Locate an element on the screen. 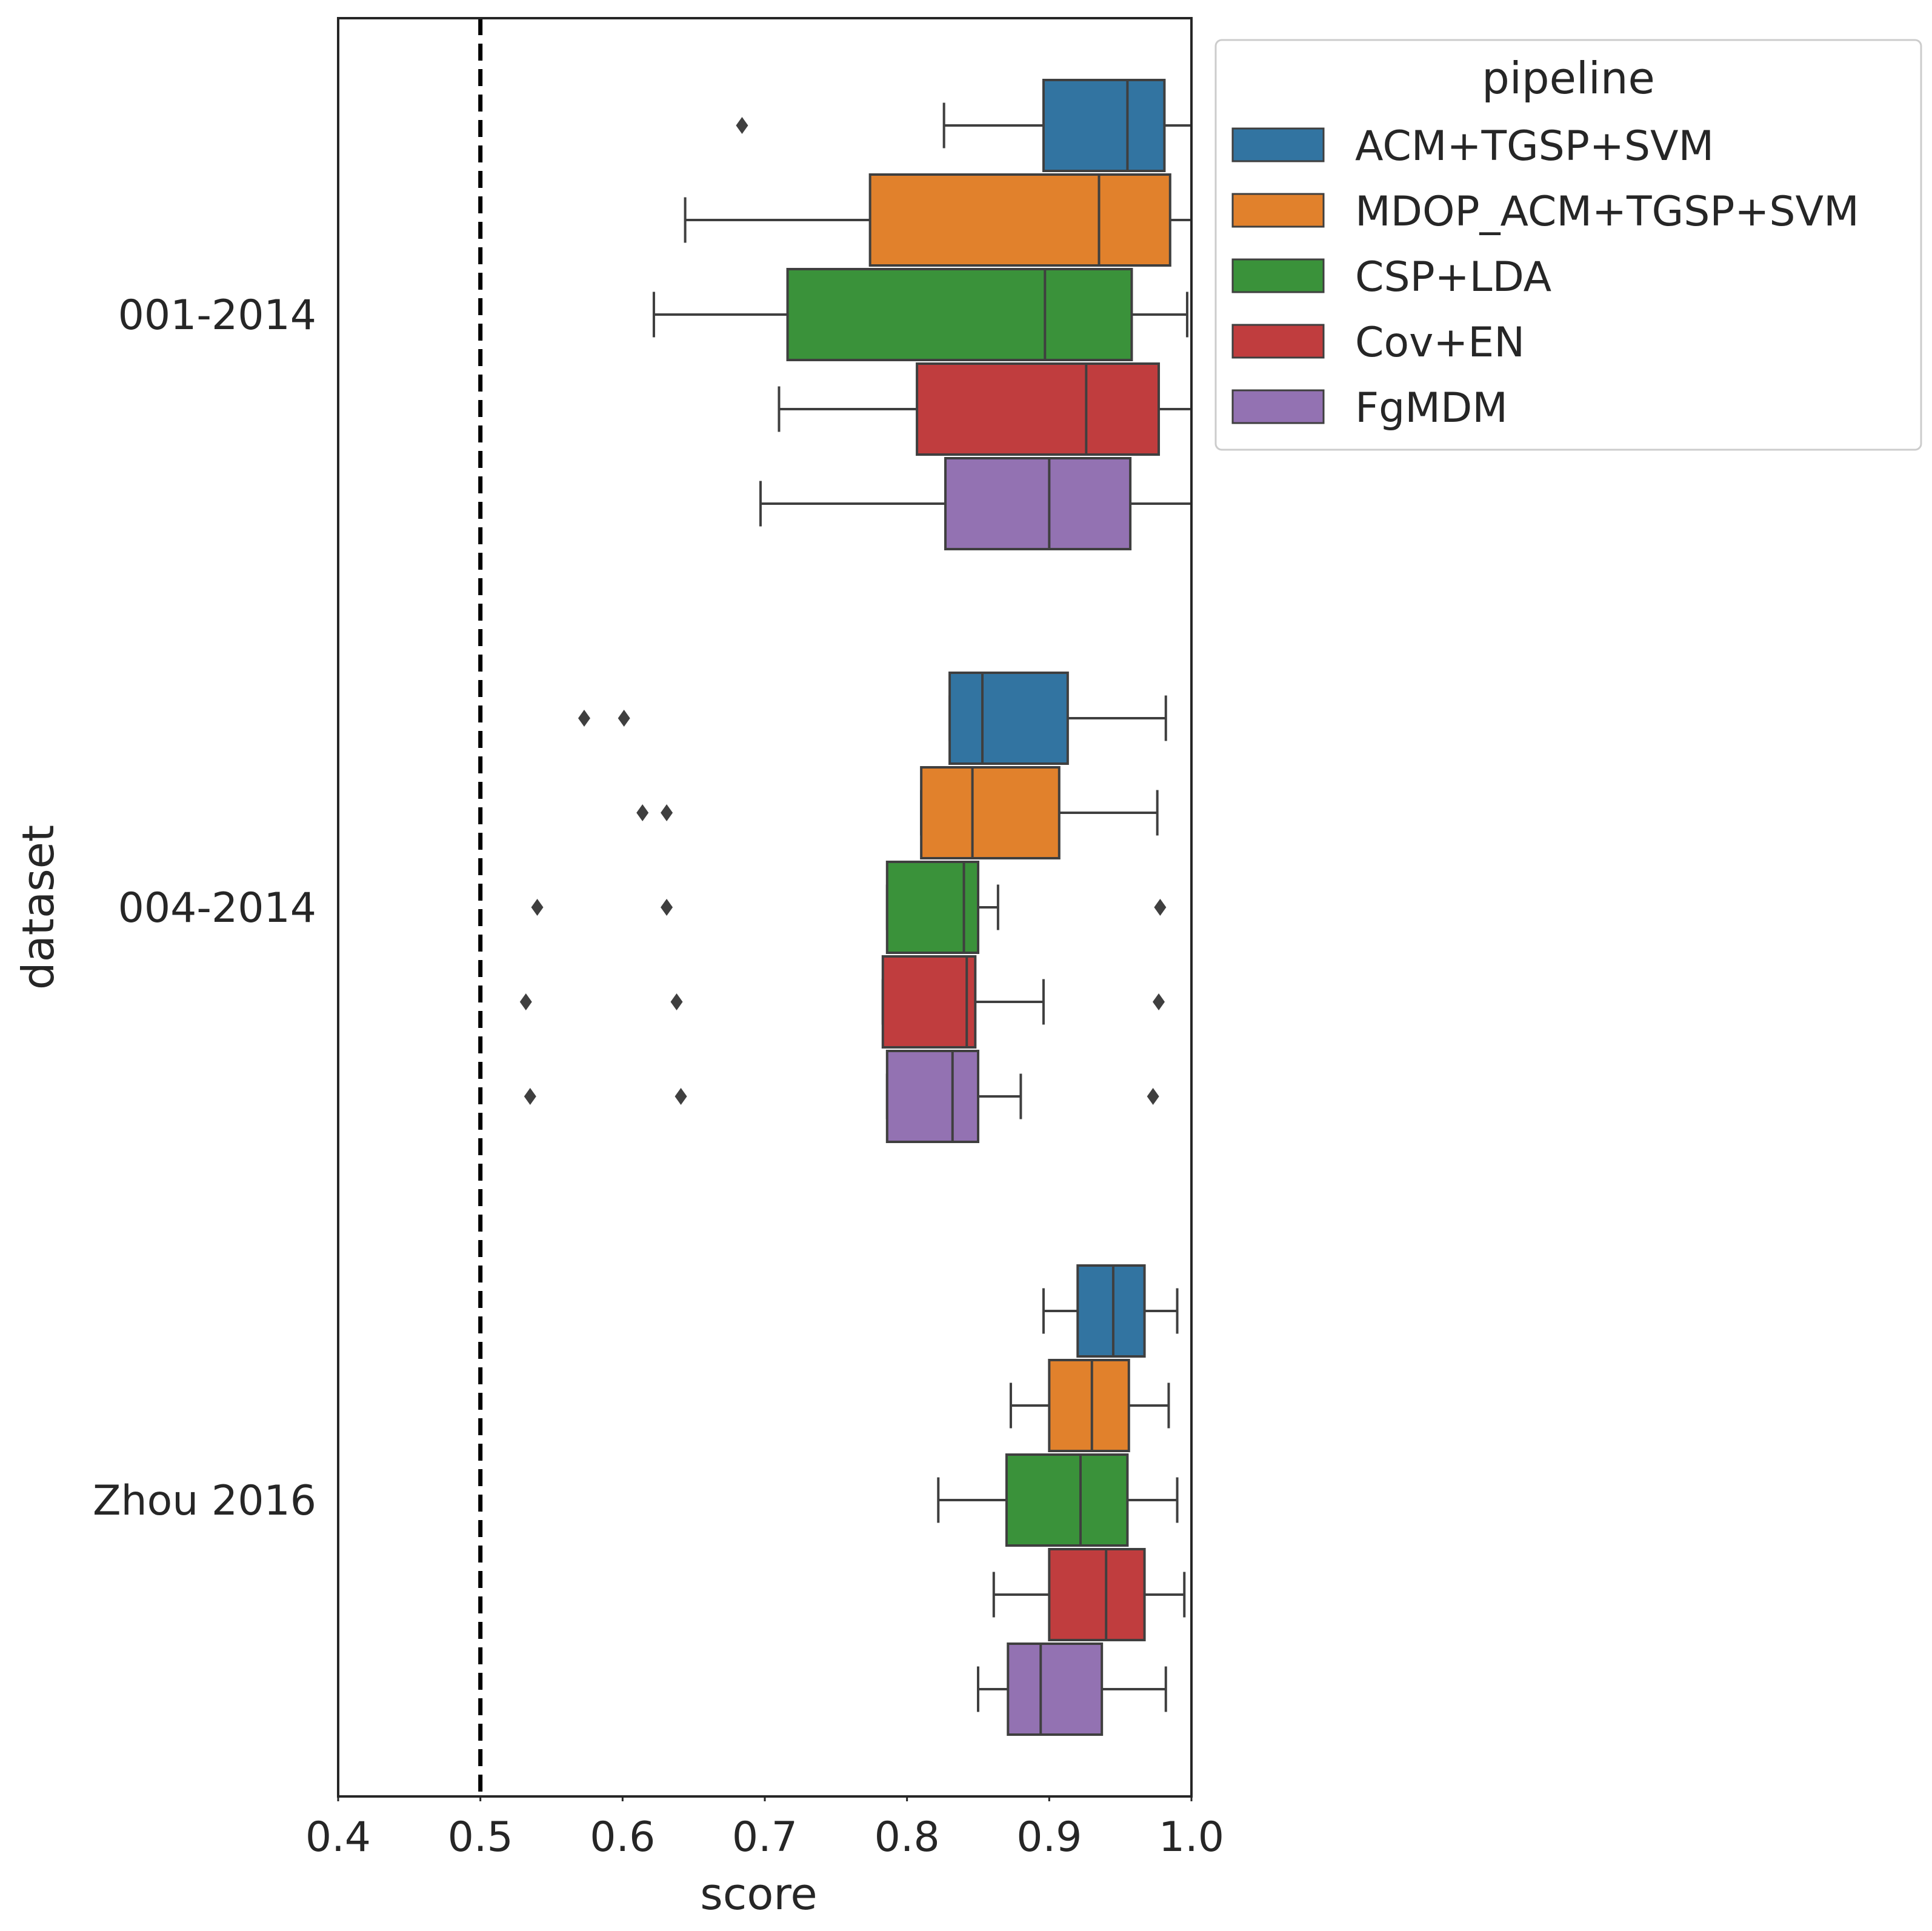  legend-label: ACM+TGSP+SVM is located at coordinates (1534, 146).